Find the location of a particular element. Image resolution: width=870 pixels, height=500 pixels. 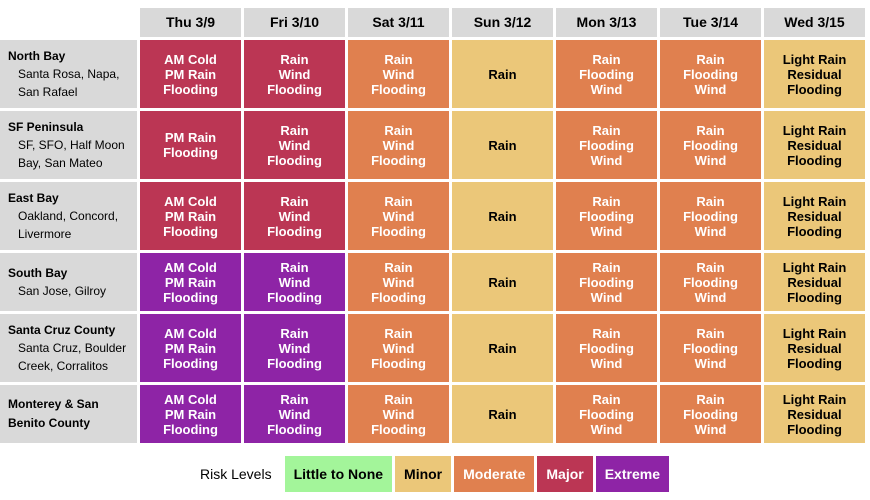

region-name: SF Peninsula is located at coordinates (46, 126).